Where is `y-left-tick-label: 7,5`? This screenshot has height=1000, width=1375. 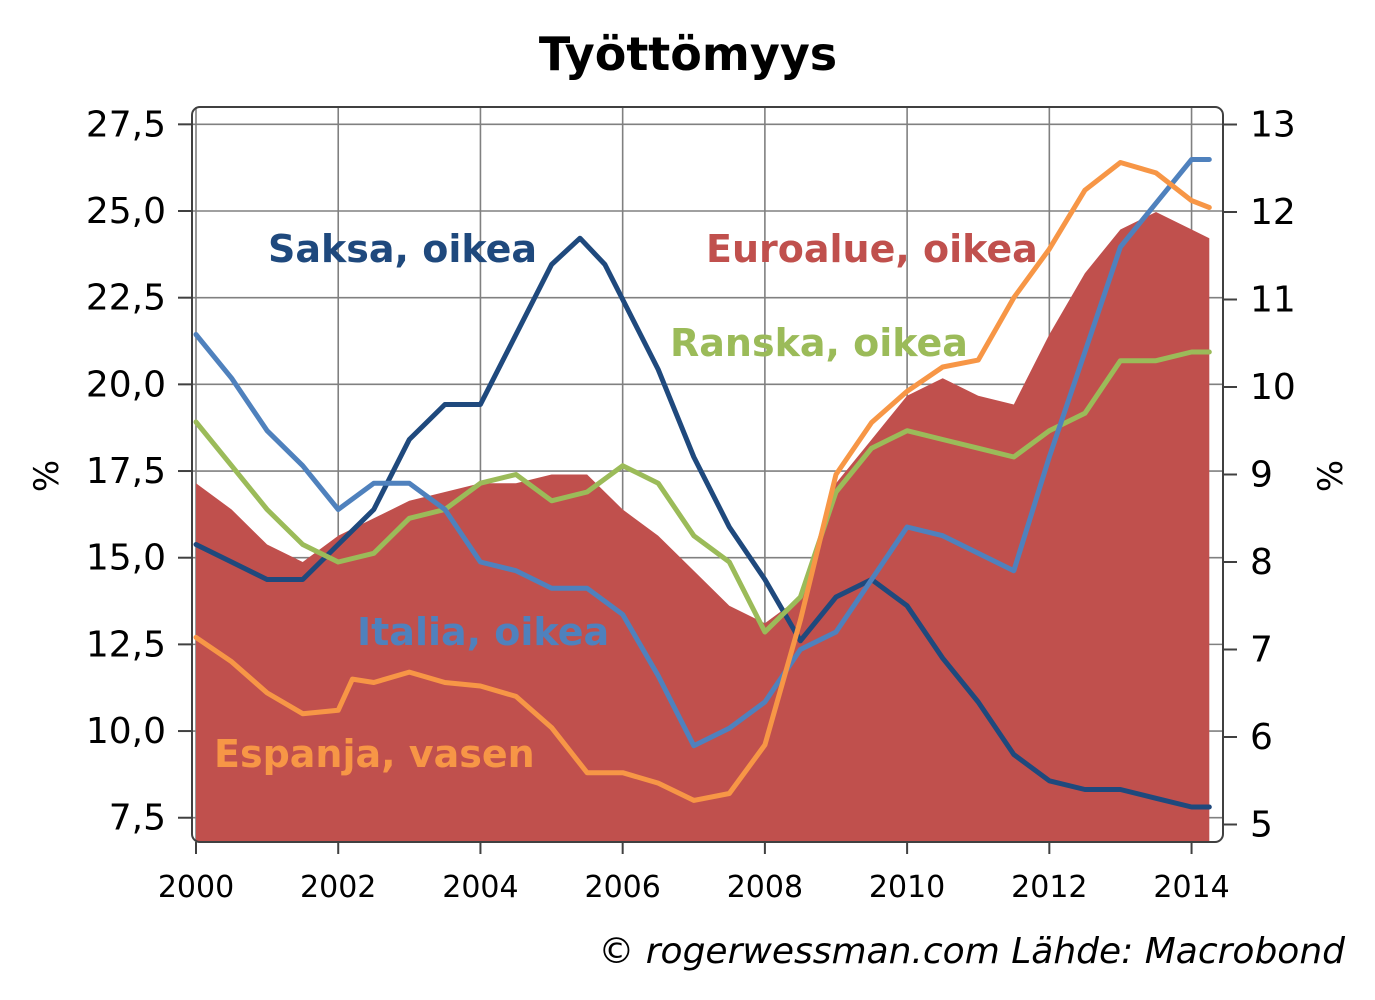 y-left-tick-label: 7,5 is located at coordinates (137, 818).